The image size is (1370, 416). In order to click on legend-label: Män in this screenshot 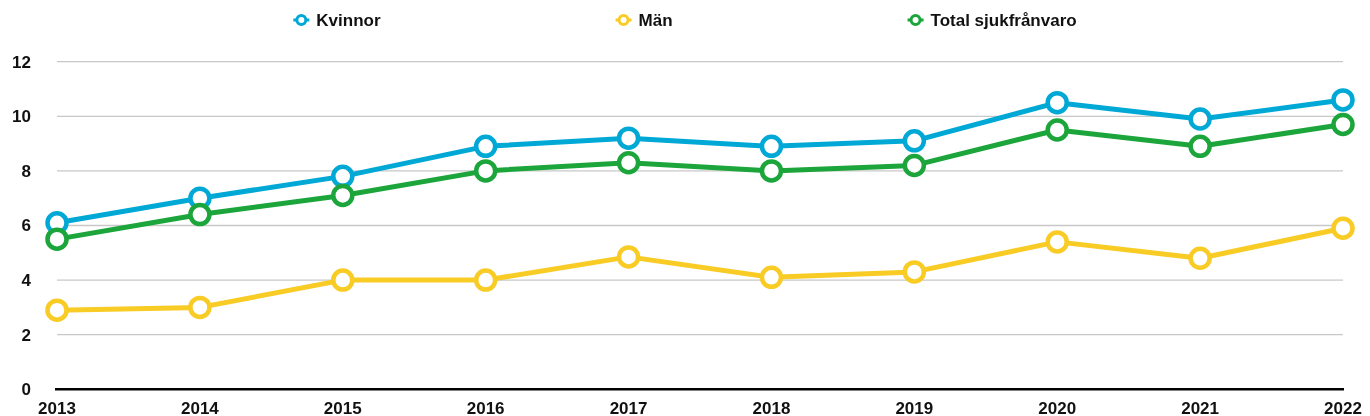, I will do `click(655, 20)`.